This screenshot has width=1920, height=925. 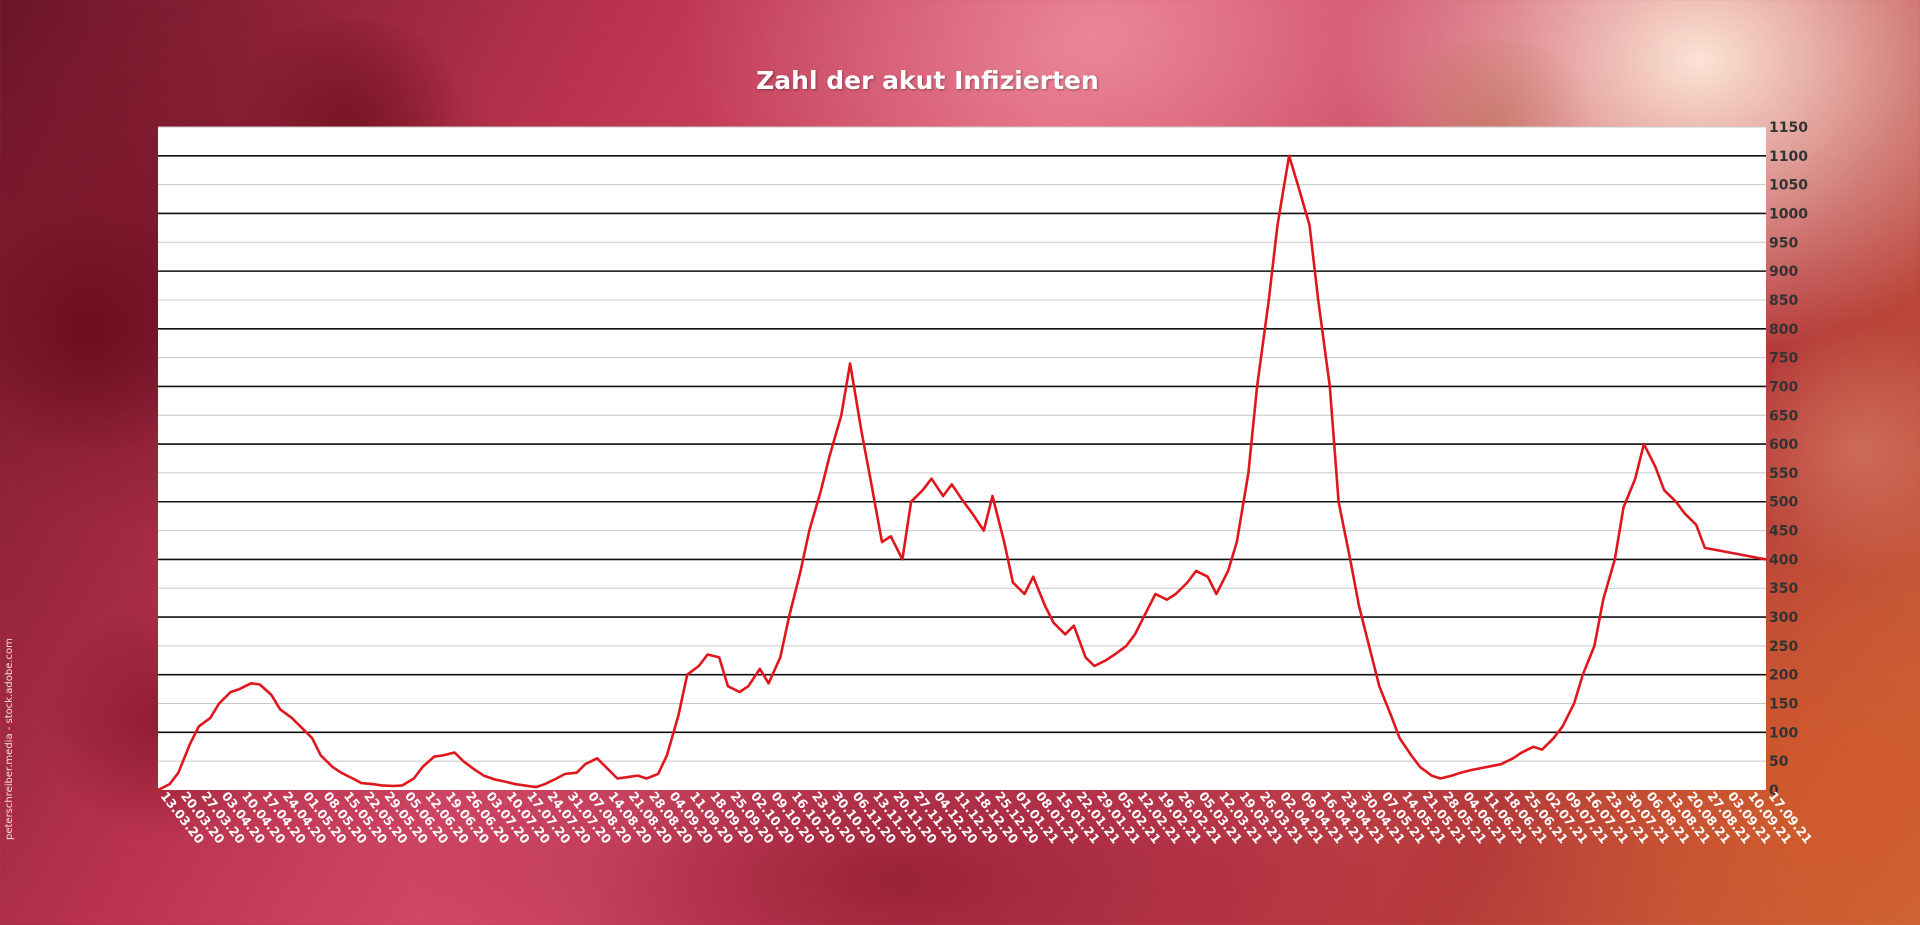 I want to click on y-tick-label: 250, so click(x=1783, y=647).